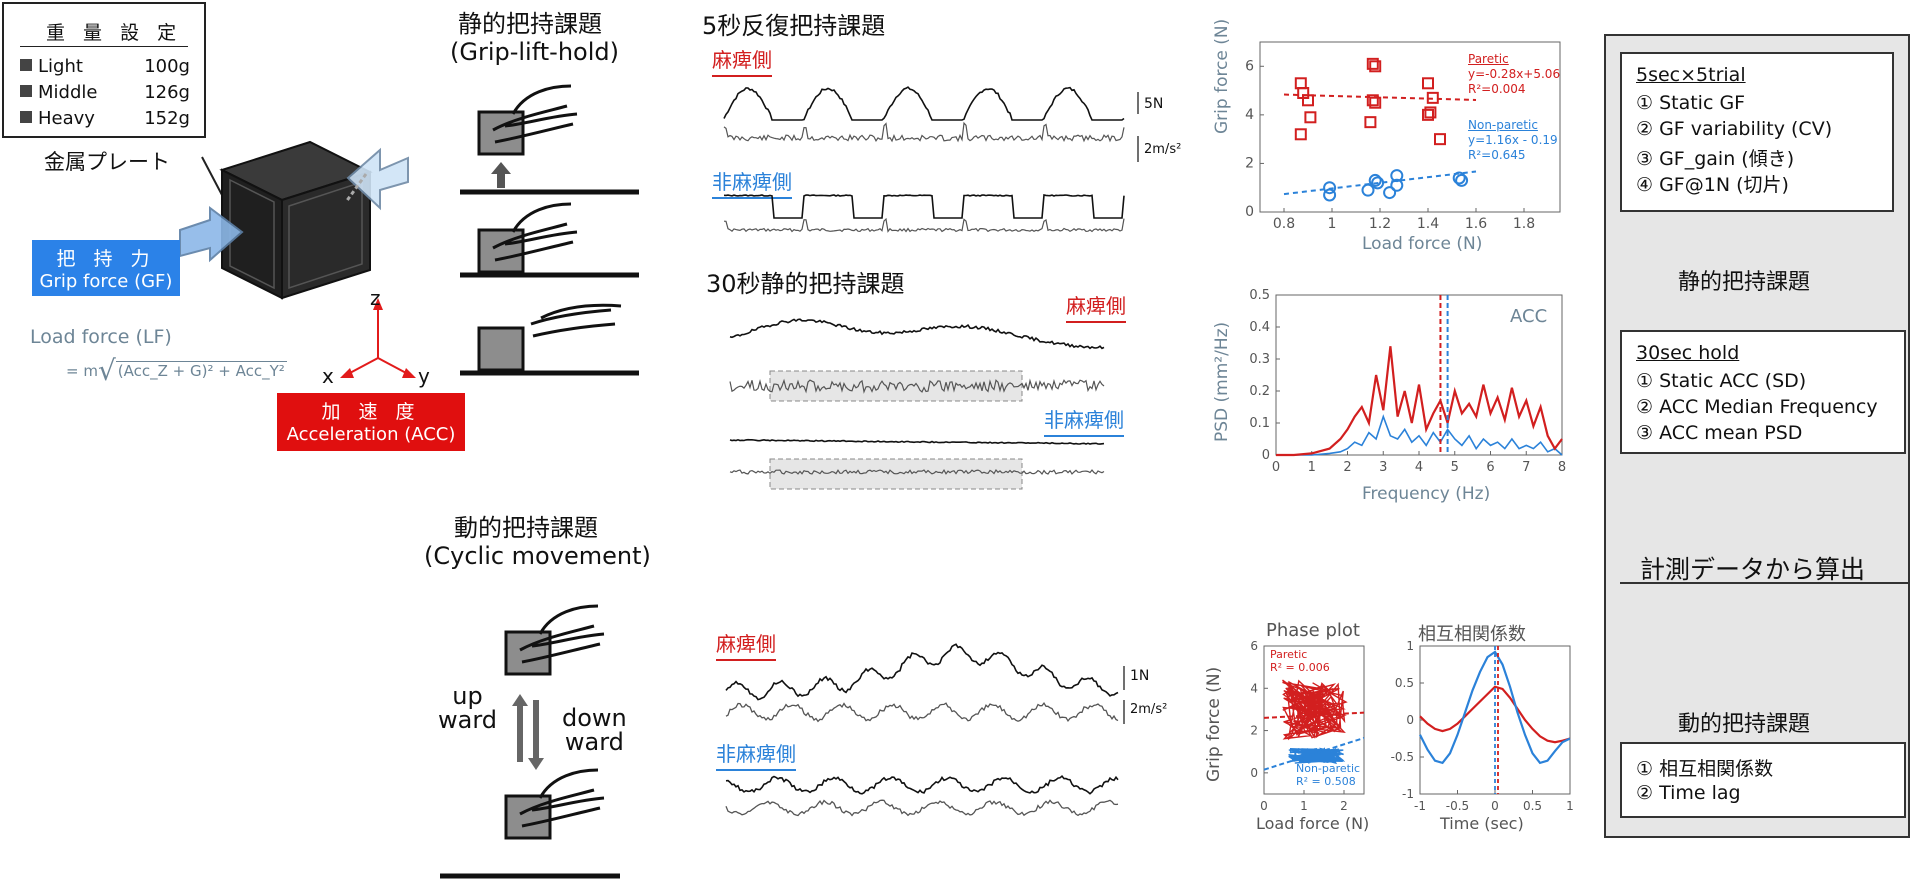  Describe the element at coordinates (378, 338) in the screenshot. I see `axis-arrows-illustration` at that location.